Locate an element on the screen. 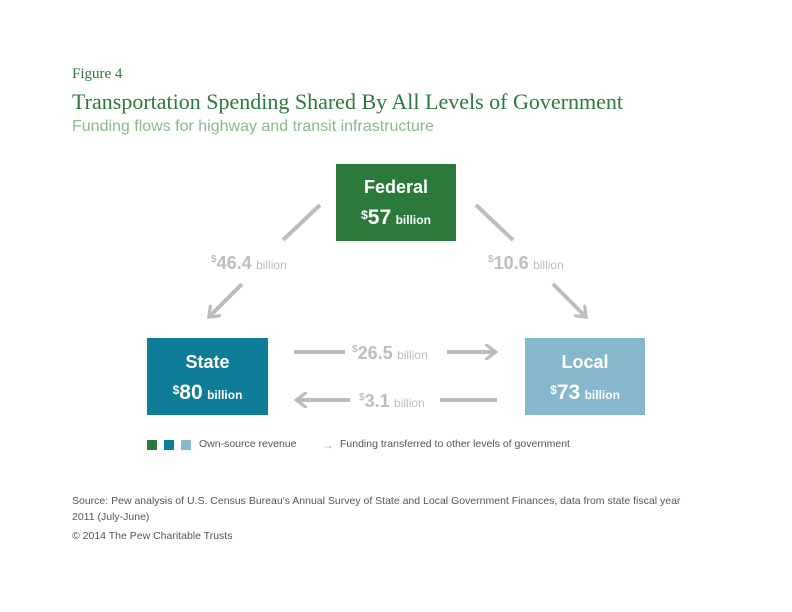  flow-federal-to-state-label: $46.4 billion is located at coordinates (249, 263).